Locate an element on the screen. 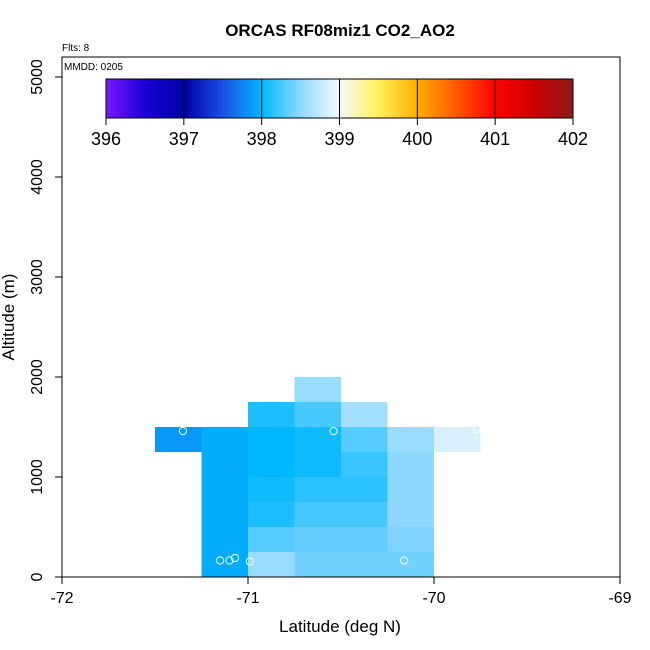 This screenshot has width=650, height=650. x-tick-label: -71 is located at coordinates (247, 598).